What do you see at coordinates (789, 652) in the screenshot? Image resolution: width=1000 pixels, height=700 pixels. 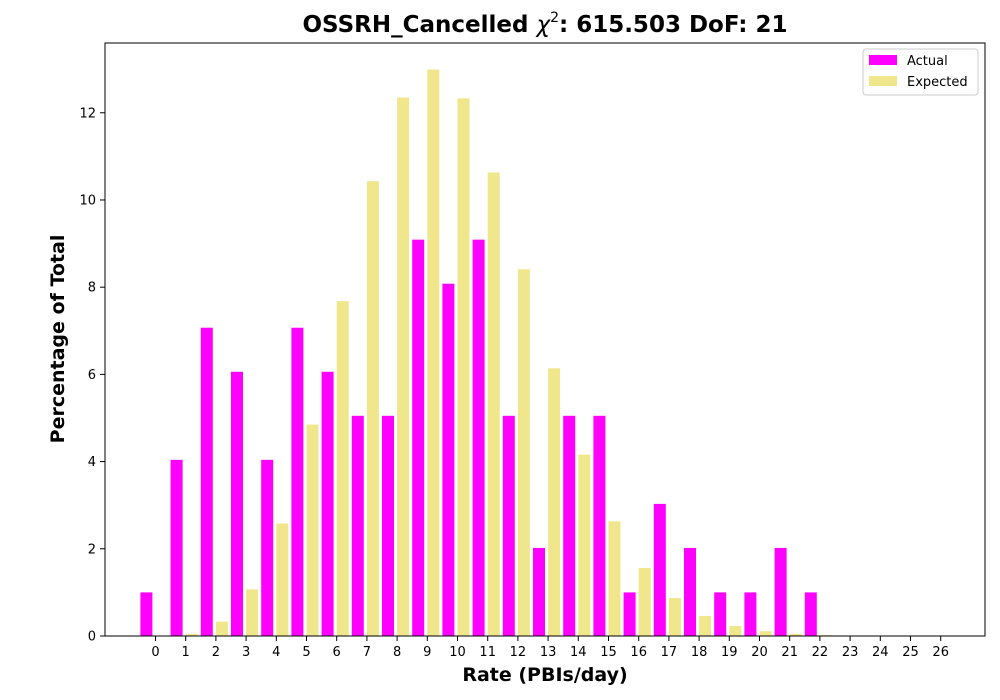 I see `x-tick-label: 21` at bounding box center [789, 652].